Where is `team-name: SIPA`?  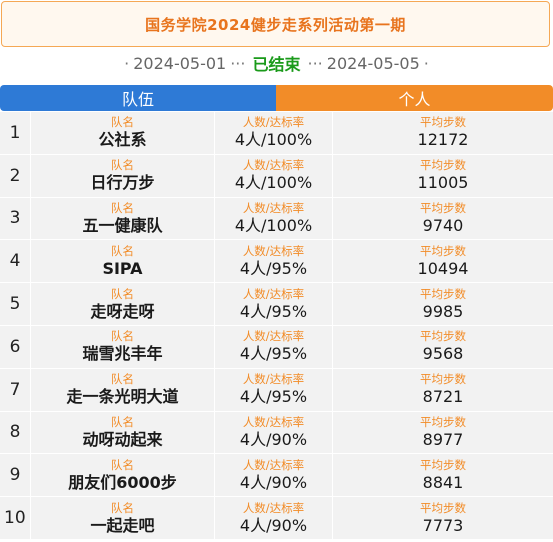
team-name: SIPA is located at coordinates (122, 268).